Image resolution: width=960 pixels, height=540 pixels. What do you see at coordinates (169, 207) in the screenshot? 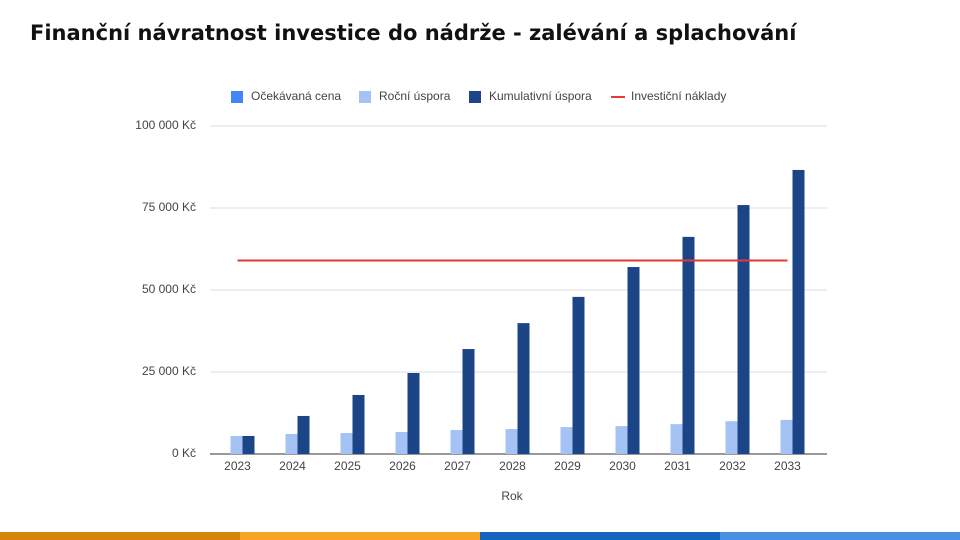
I see `y-tick-label: 75 000 Kč` at bounding box center [169, 207].